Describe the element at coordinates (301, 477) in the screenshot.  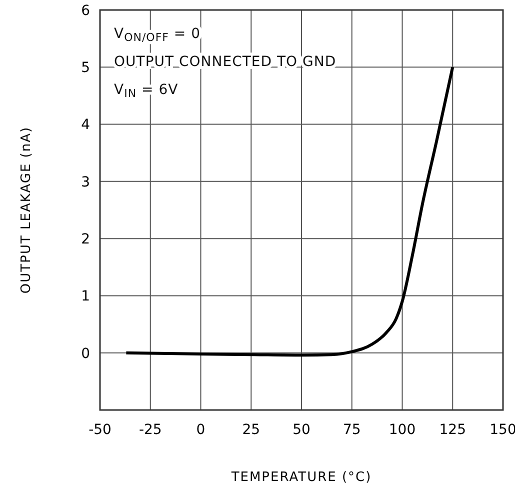
I see `x-axis-title: TEMPERATURE (°C)` at that location.